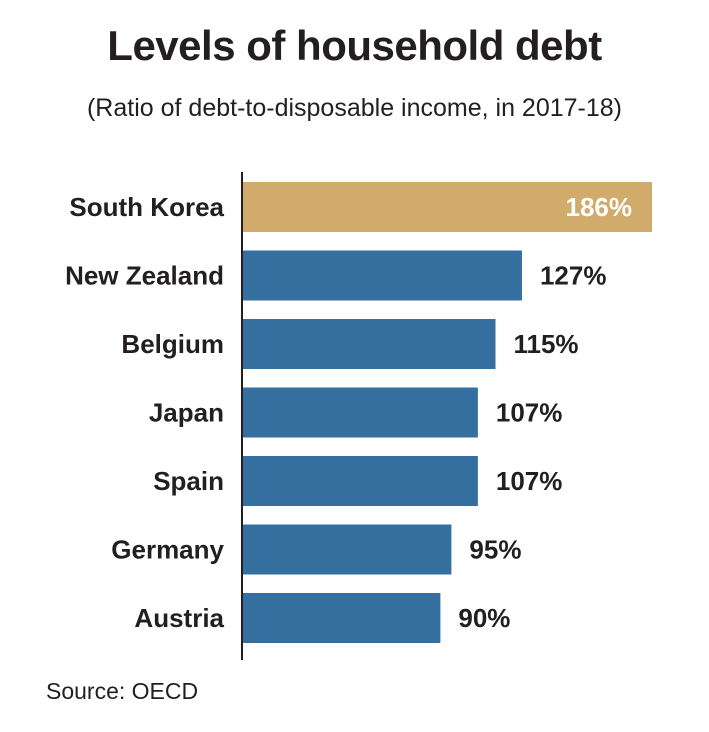 The height and width of the screenshot is (732, 709). What do you see at coordinates (354, 45) in the screenshot?
I see `chart-title: Levels of household debt` at bounding box center [354, 45].